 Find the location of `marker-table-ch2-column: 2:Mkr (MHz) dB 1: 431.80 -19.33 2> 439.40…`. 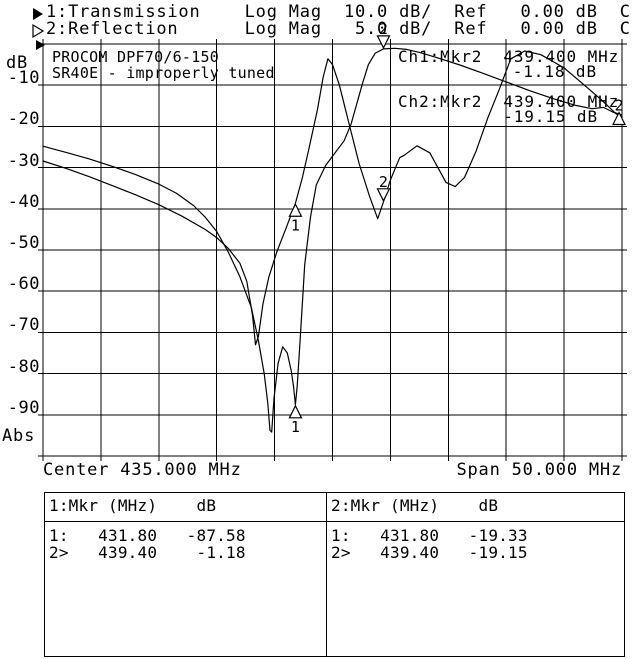

marker-table-ch2-column: 2:Mkr (MHz) dB 1: 431.80 -19.33 2> 439.40… is located at coordinates (475, 574).